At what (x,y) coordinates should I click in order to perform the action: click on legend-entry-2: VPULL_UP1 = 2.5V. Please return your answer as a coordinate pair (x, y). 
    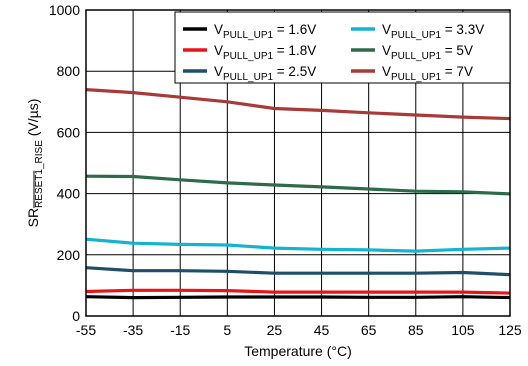
    Looking at the image, I should click on (265, 73).